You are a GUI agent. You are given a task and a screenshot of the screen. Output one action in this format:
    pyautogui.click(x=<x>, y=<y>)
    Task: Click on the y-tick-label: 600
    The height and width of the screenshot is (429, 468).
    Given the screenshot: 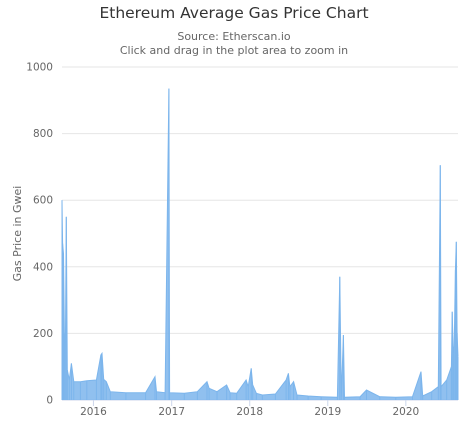 What is the action you would take?
    pyautogui.click(x=43, y=201)
    